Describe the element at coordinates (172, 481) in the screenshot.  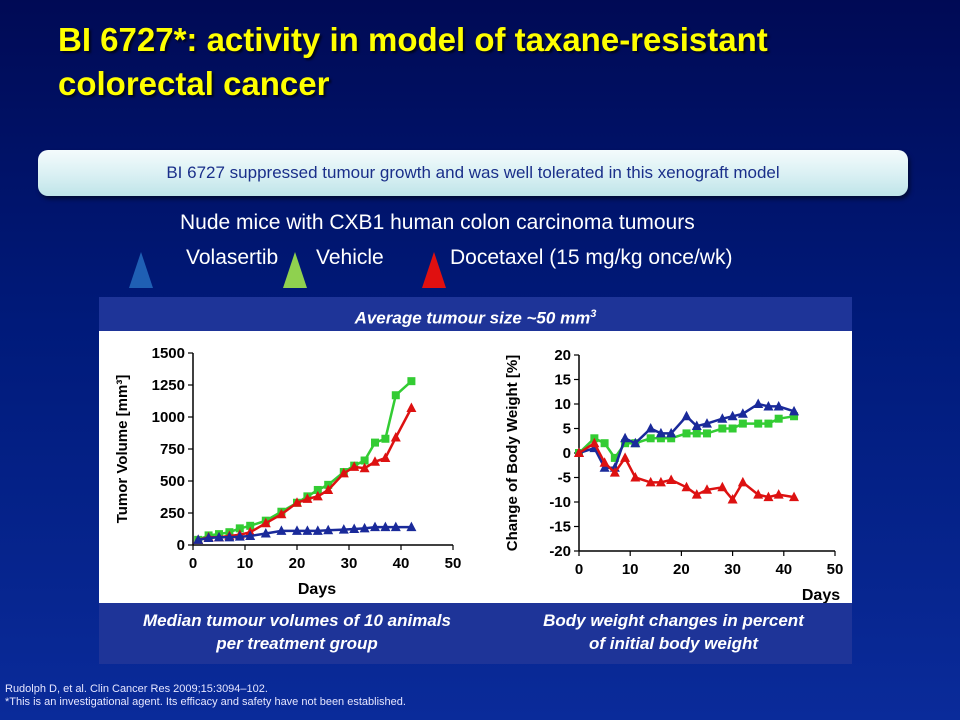
I see `y-tick-label: 500` at that location.